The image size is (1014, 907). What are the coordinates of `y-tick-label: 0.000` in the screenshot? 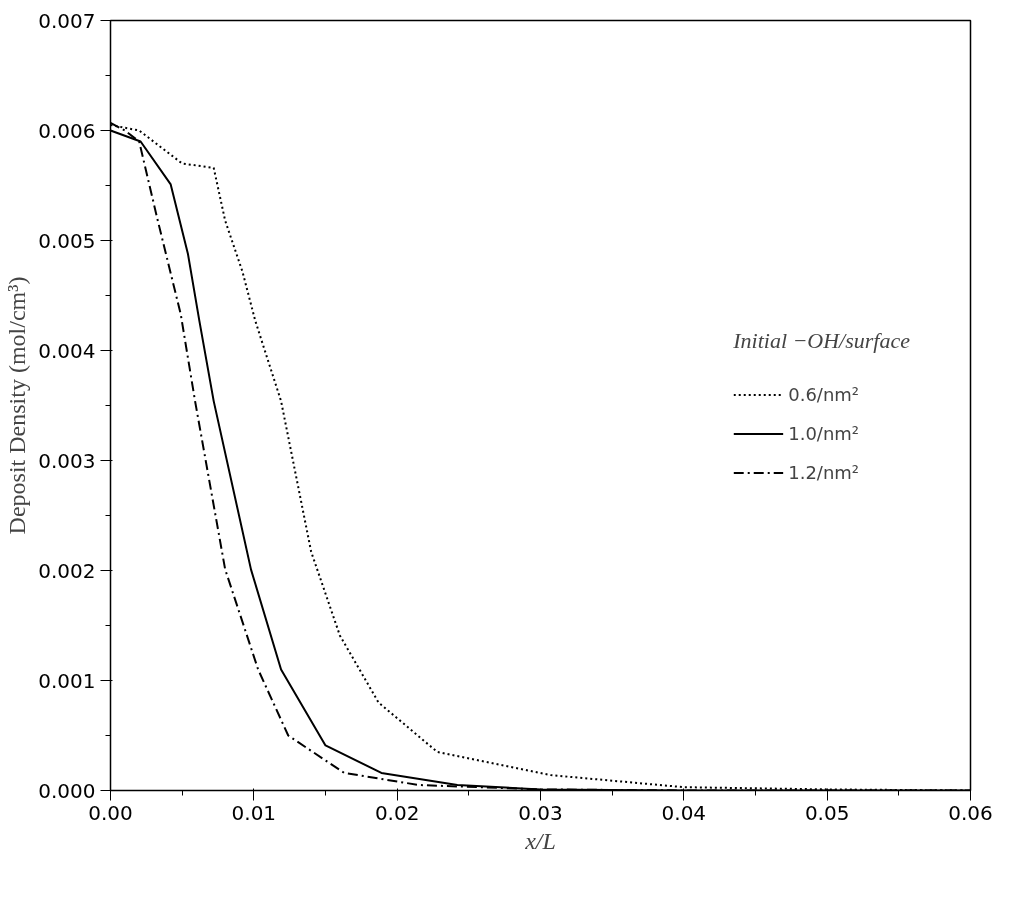 It's located at (67, 790).